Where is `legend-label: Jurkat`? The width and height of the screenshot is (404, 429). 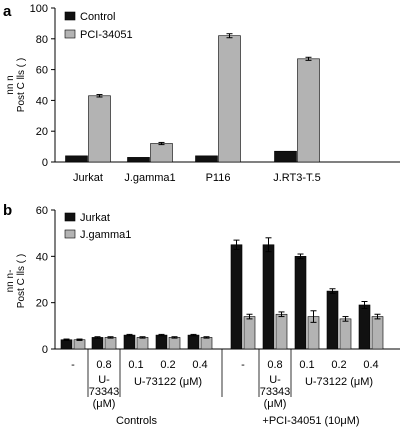
legend-label: Jurkat is located at coordinates (95, 218).